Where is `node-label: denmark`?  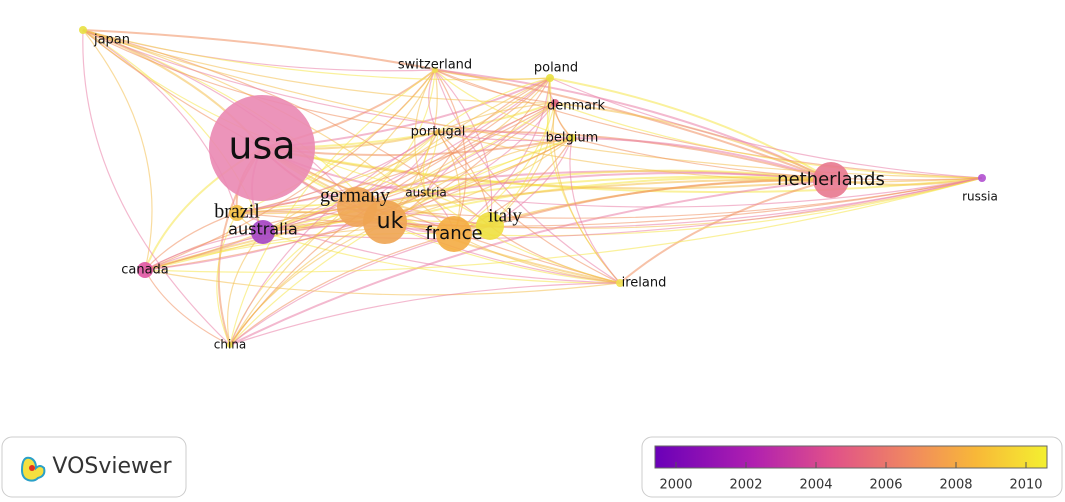 node-label: denmark is located at coordinates (576, 106).